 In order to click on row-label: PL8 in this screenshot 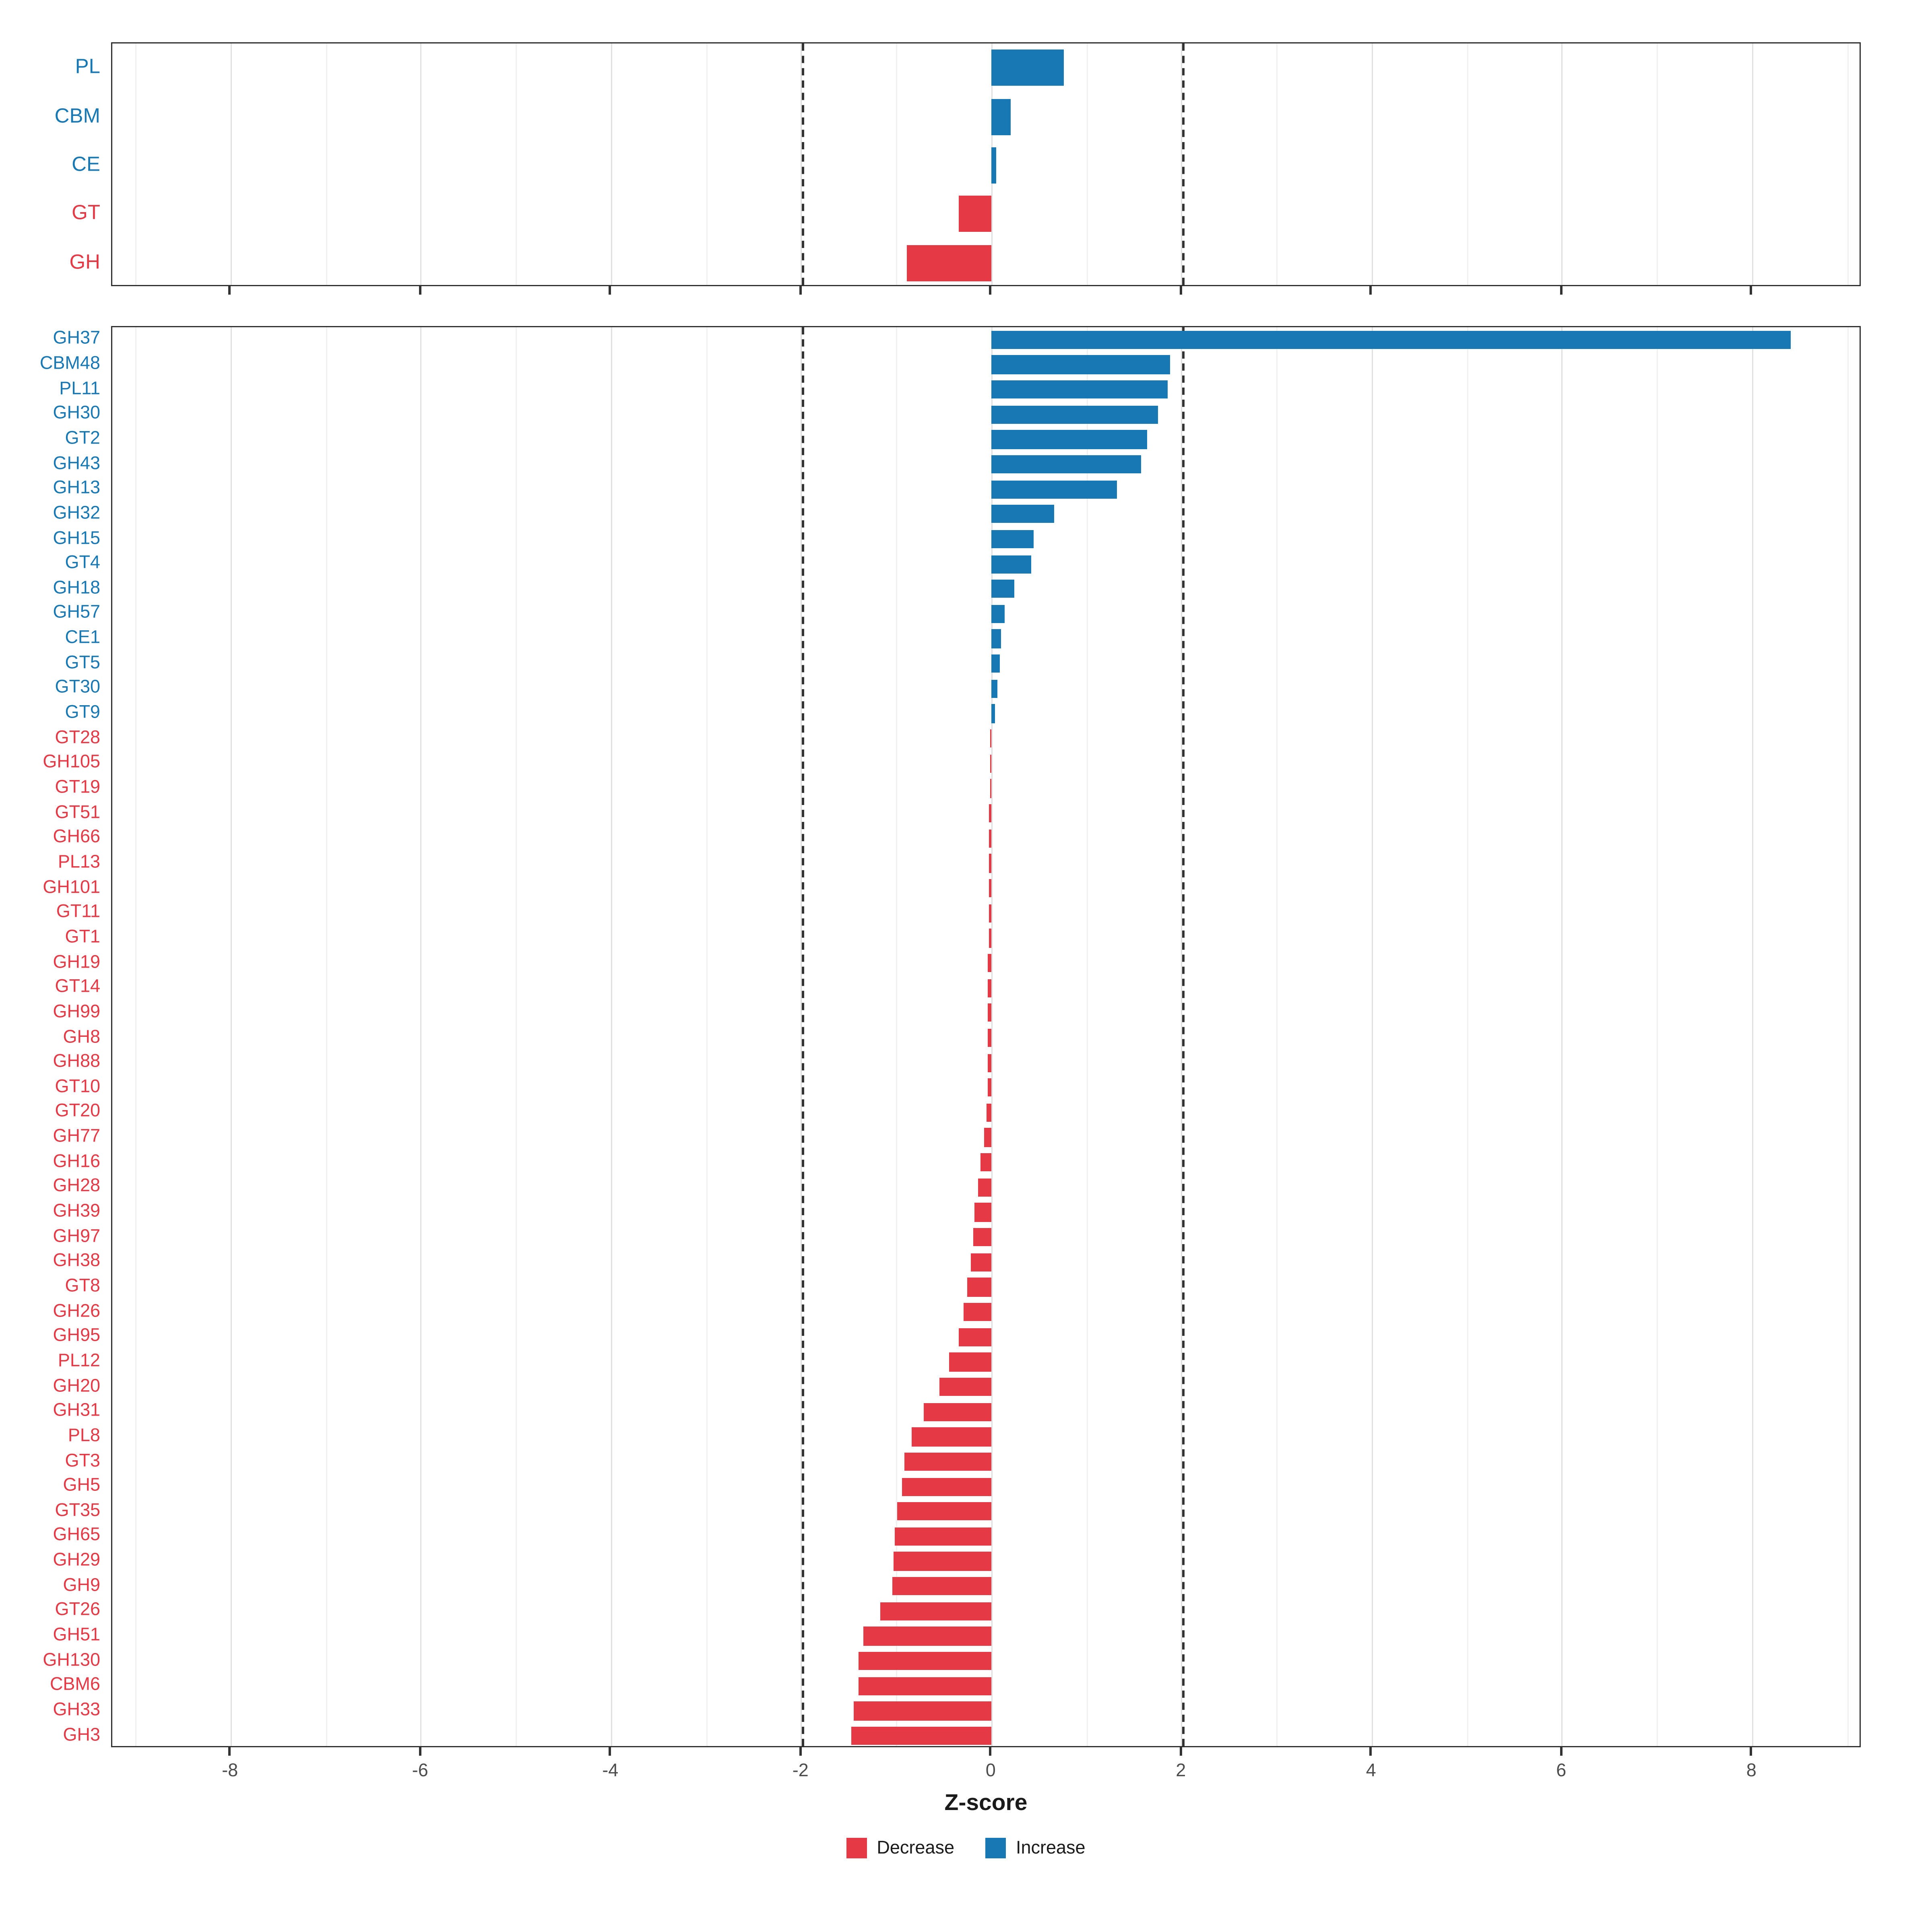, I will do `click(84, 1435)`.